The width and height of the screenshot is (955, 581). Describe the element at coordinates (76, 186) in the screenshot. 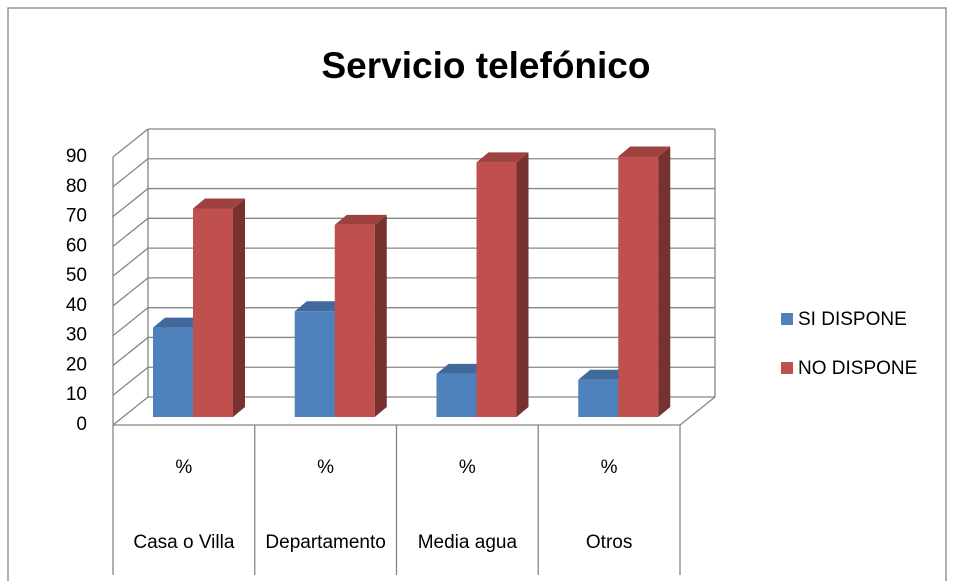

I see `y-tick-label: 80` at that location.